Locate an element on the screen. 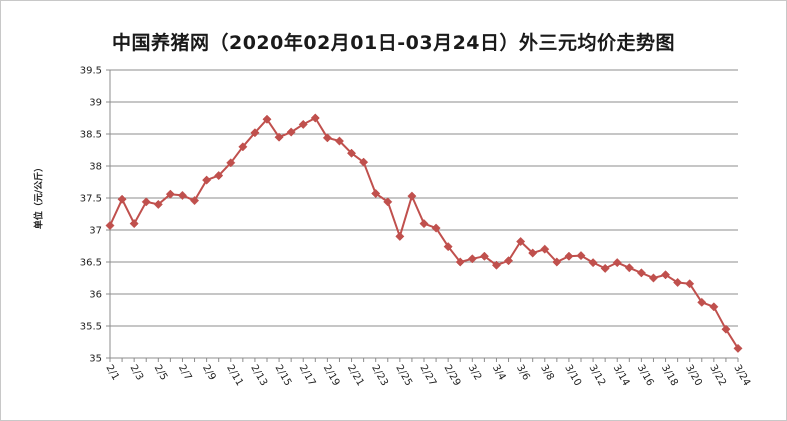  x-tick-label: 3/8 is located at coordinates (547, 372).